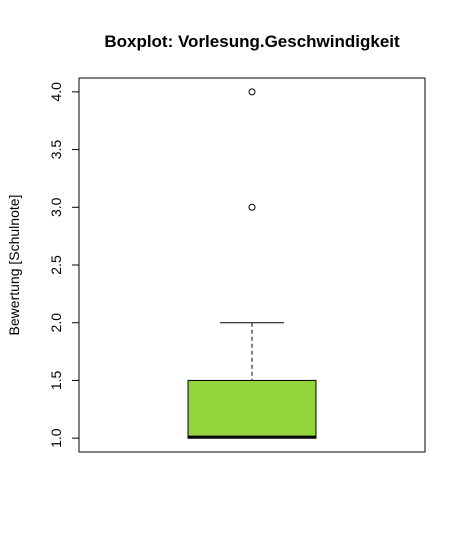 The image size is (466, 551). I want to click on y-tick-label: 3.5, so click(56, 150).